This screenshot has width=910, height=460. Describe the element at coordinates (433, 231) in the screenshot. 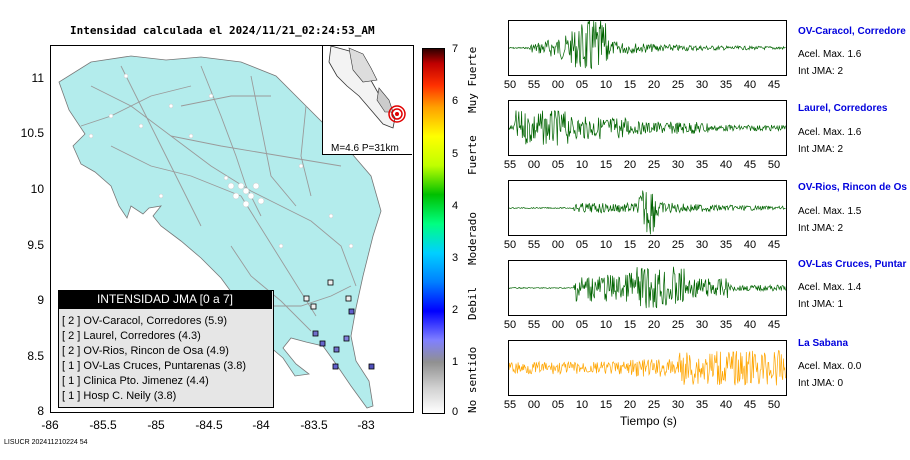

I see `intensity-color-scale` at that location.